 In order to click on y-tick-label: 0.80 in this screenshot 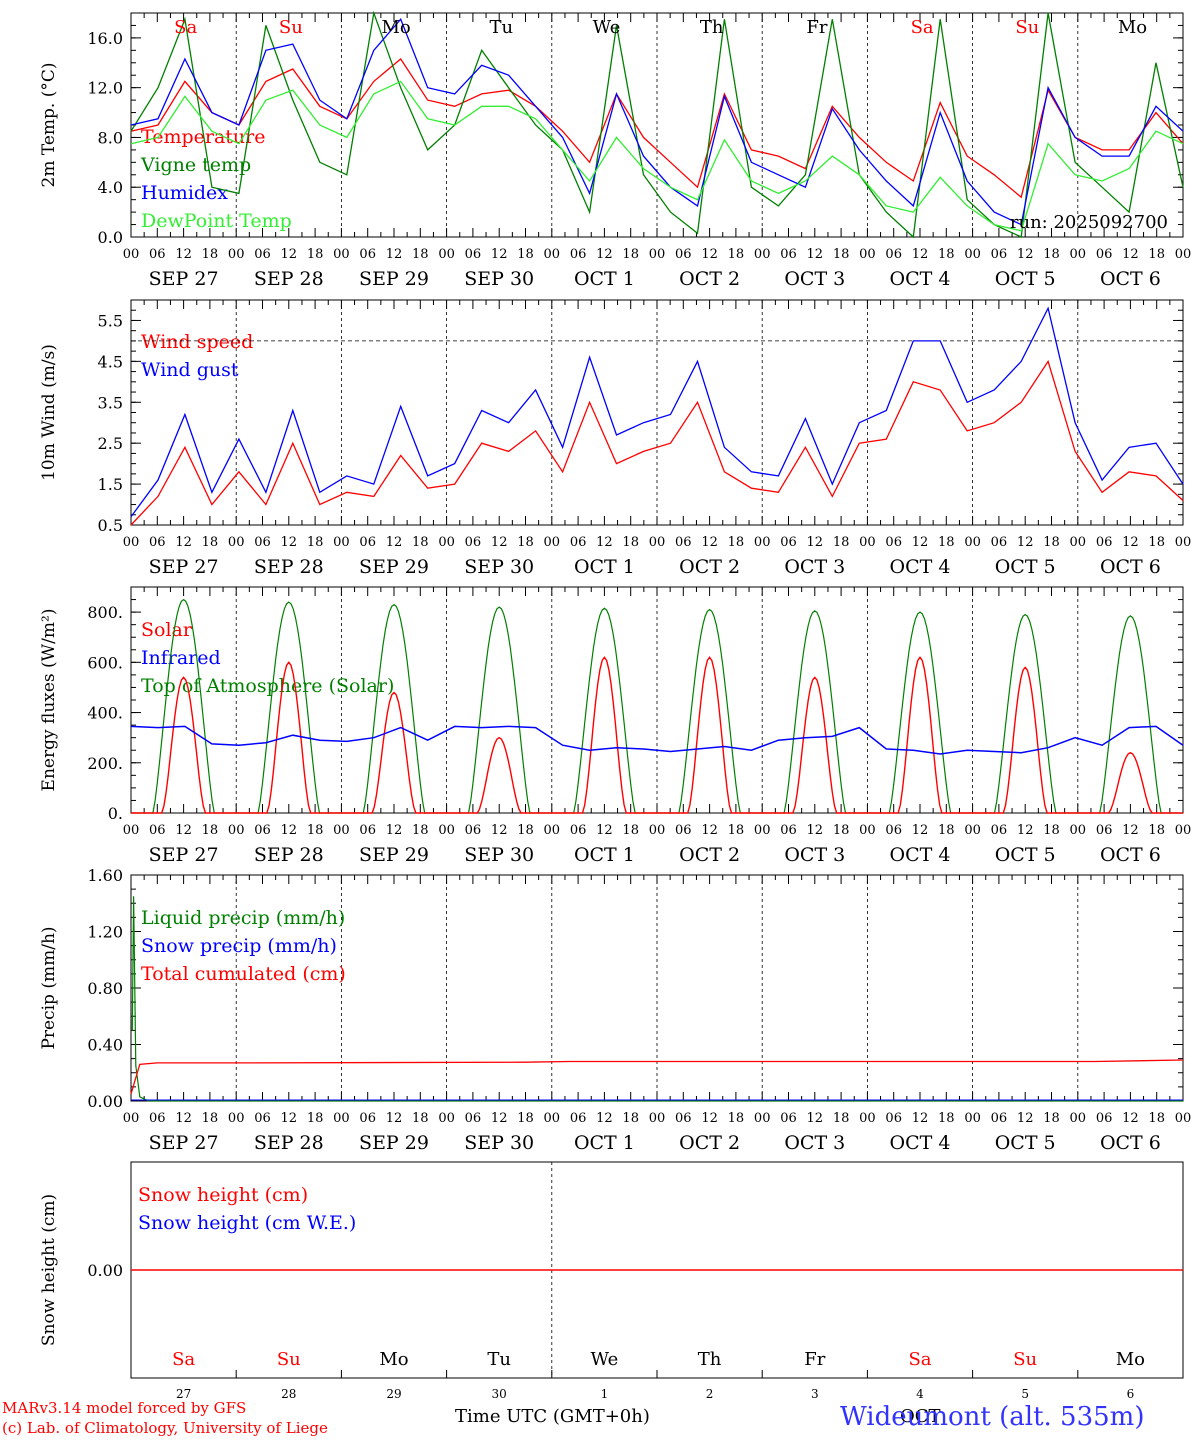, I will do `click(105, 988)`.